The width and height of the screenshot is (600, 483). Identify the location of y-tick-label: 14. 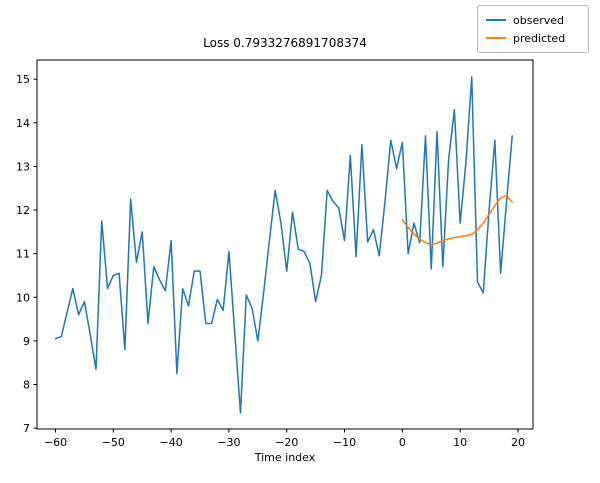
(23, 123).